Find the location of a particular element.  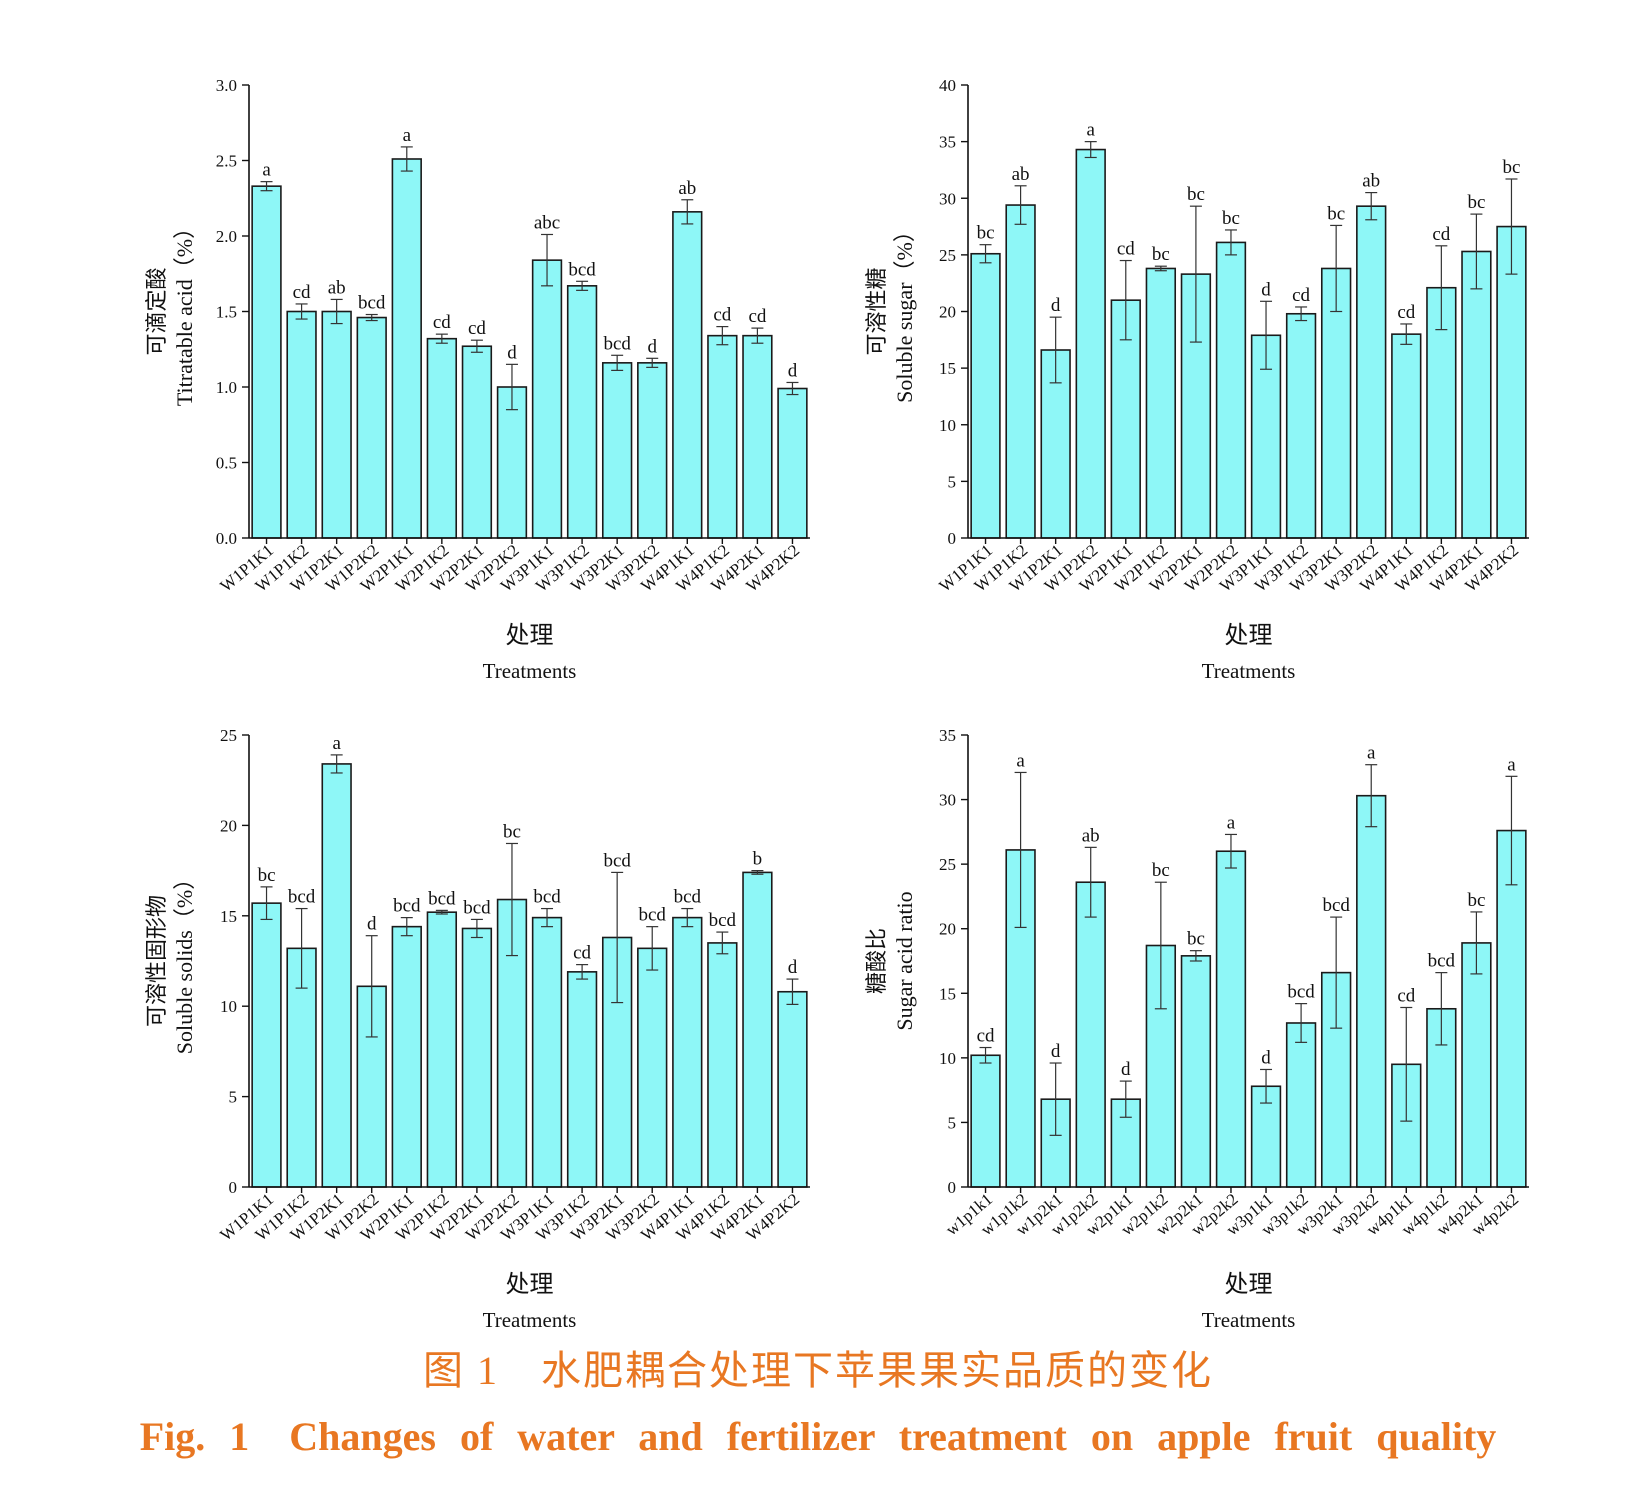

y-axis-label-chinese: 可溶性固形物 is located at coordinates (156, 961).